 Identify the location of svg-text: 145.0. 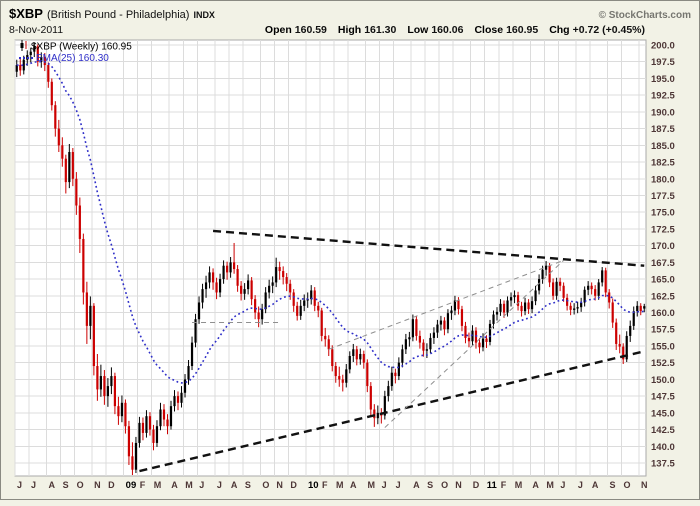
(663, 413).